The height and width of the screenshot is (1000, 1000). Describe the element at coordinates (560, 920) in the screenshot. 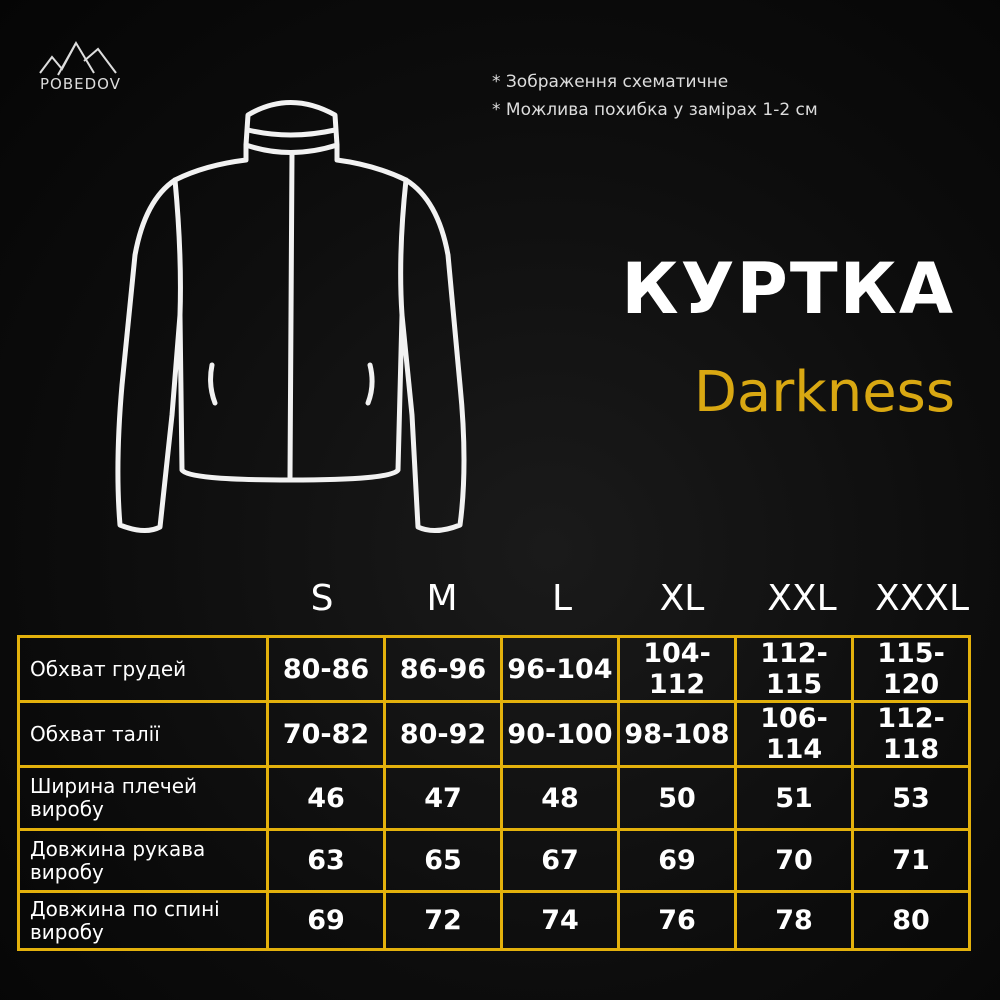

I see `table-cell: 74` at that location.